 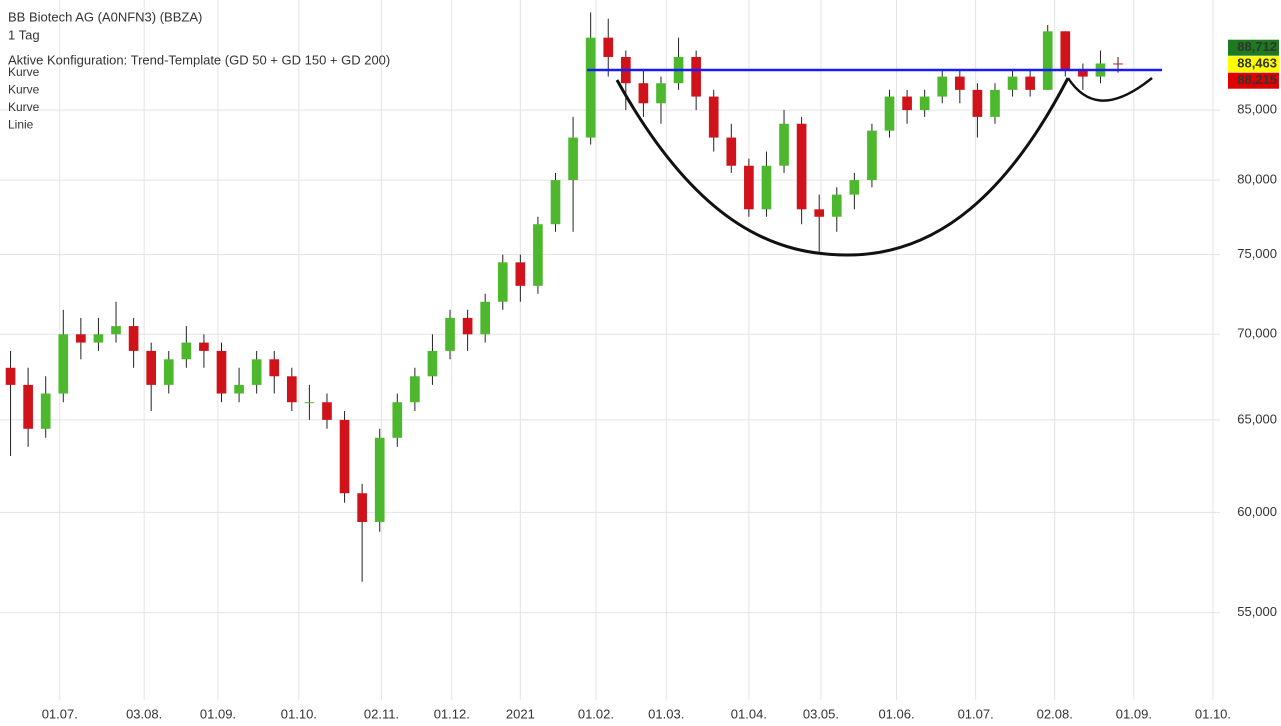 I want to click on cup-curve, so click(x=842, y=167).